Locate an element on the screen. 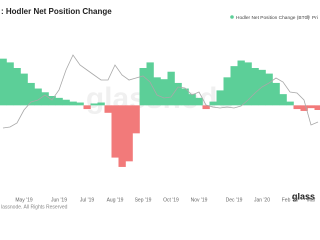  logo: glass is located at coordinates (303, 196).